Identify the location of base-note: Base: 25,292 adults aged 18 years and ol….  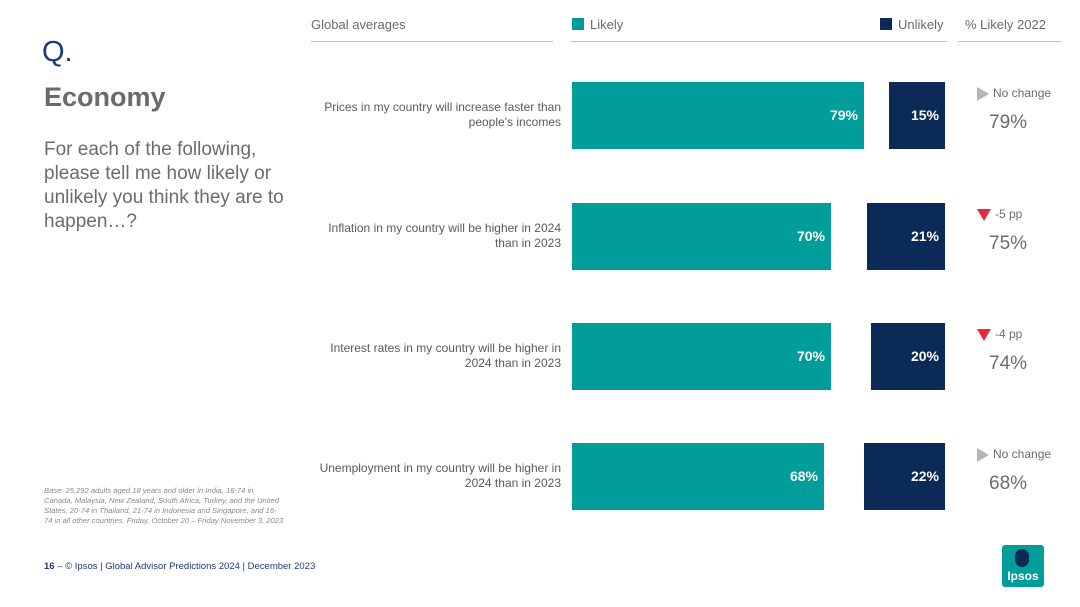
(164, 505).